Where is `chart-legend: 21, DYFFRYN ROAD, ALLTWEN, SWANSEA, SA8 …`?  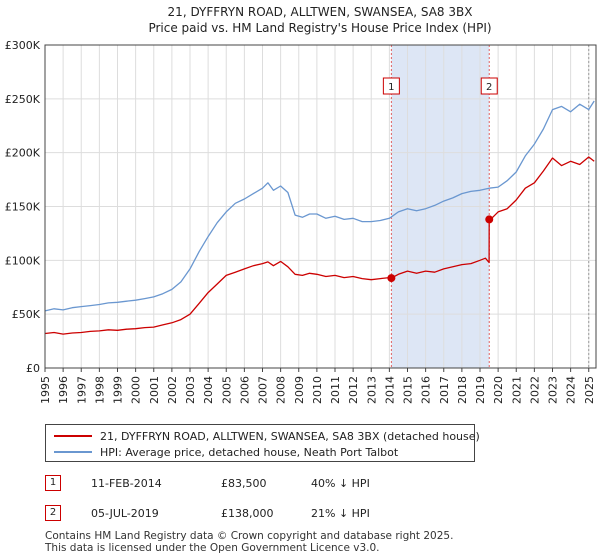 chart-legend: 21, DYFFRYN ROAD, ALLTWEN, SWANSEA, SA8 … is located at coordinates (262, 443).